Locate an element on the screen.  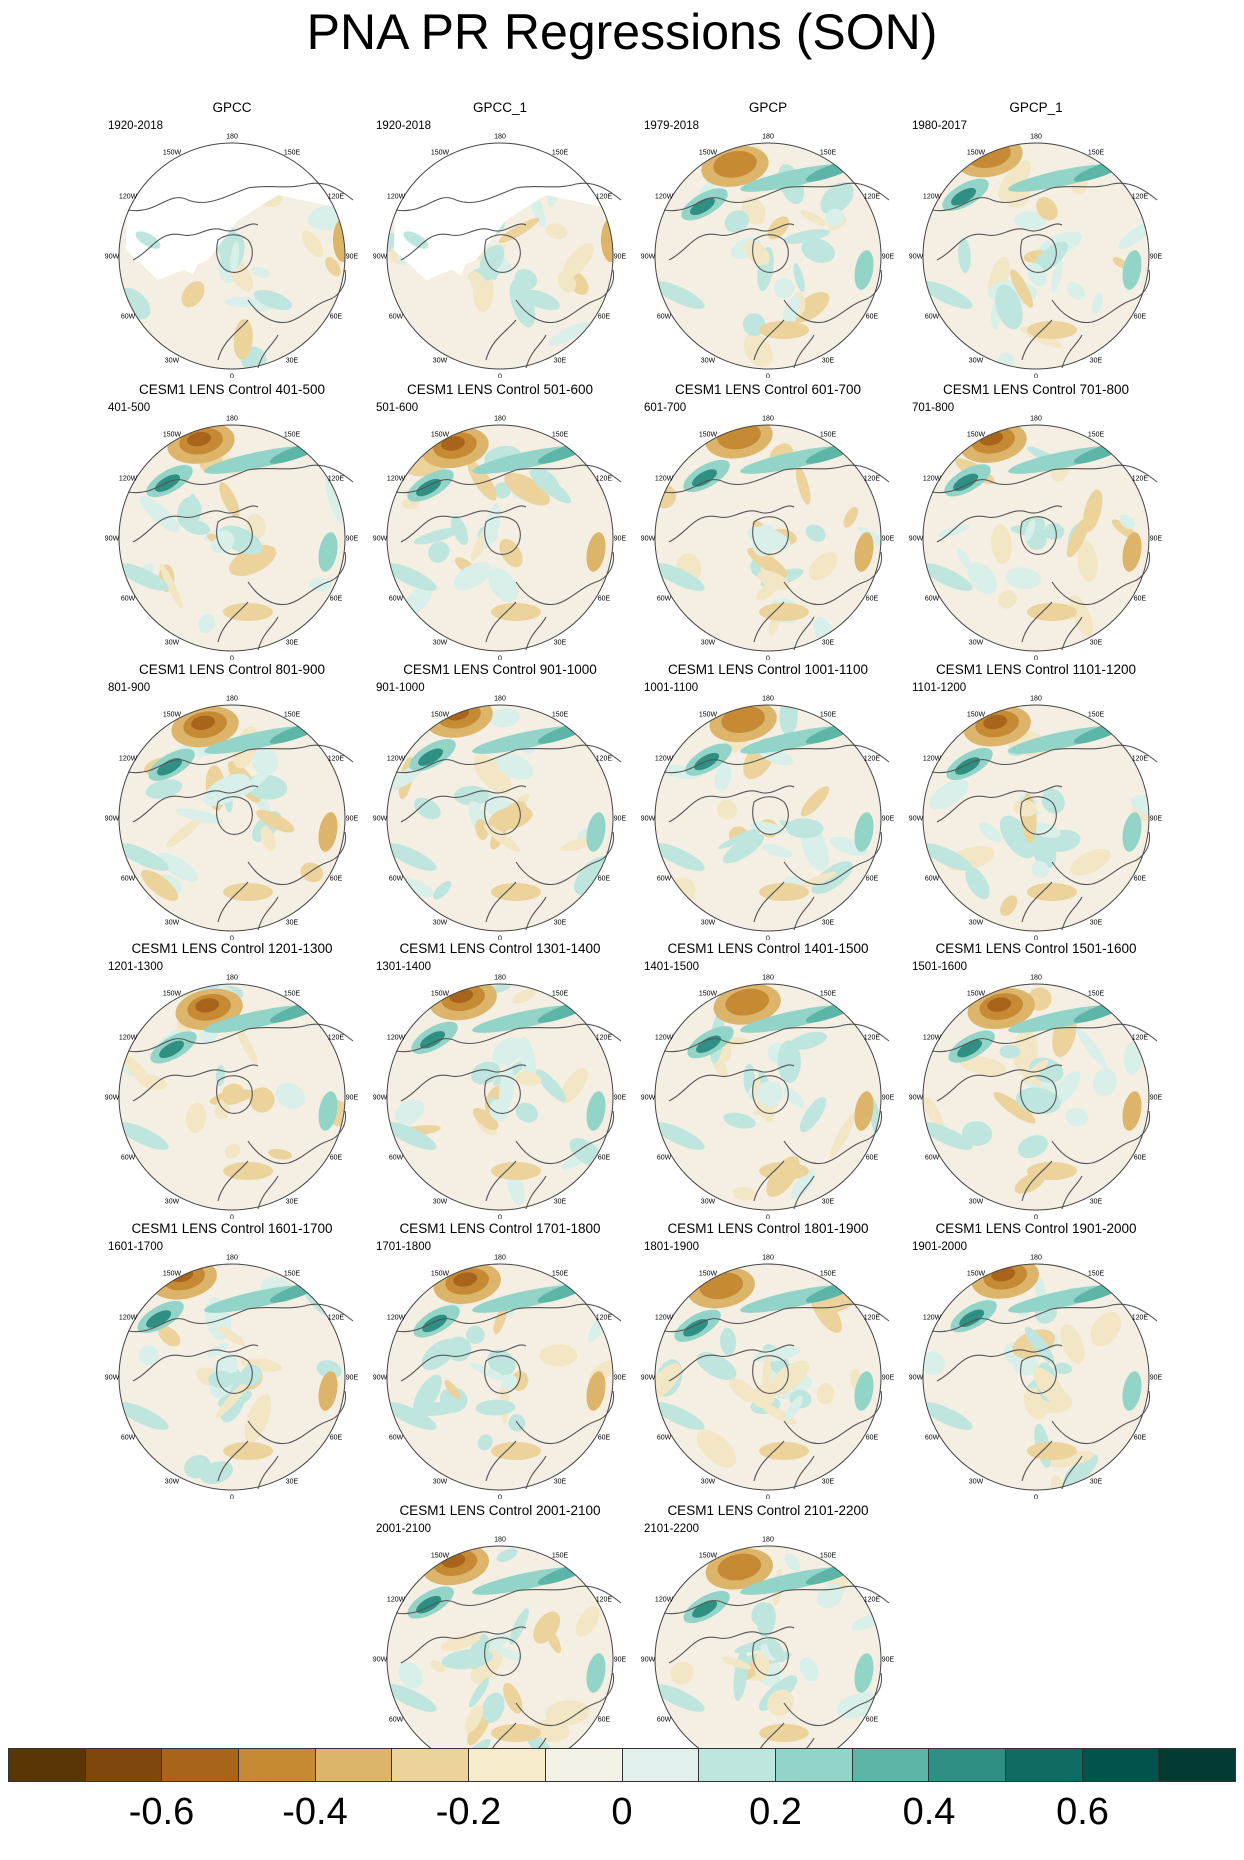
longitude-label: 30W is located at coordinates (440, 360).